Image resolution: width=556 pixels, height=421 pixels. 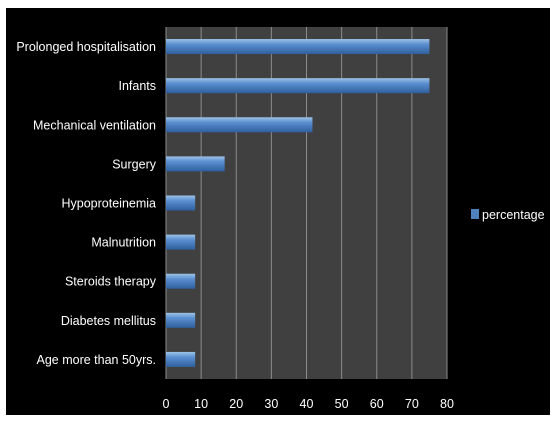 What do you see at coordinates (109, 204) in the screenshot?
I see `category-label: Hypoproteinemia` at bounding box center [109, 204].